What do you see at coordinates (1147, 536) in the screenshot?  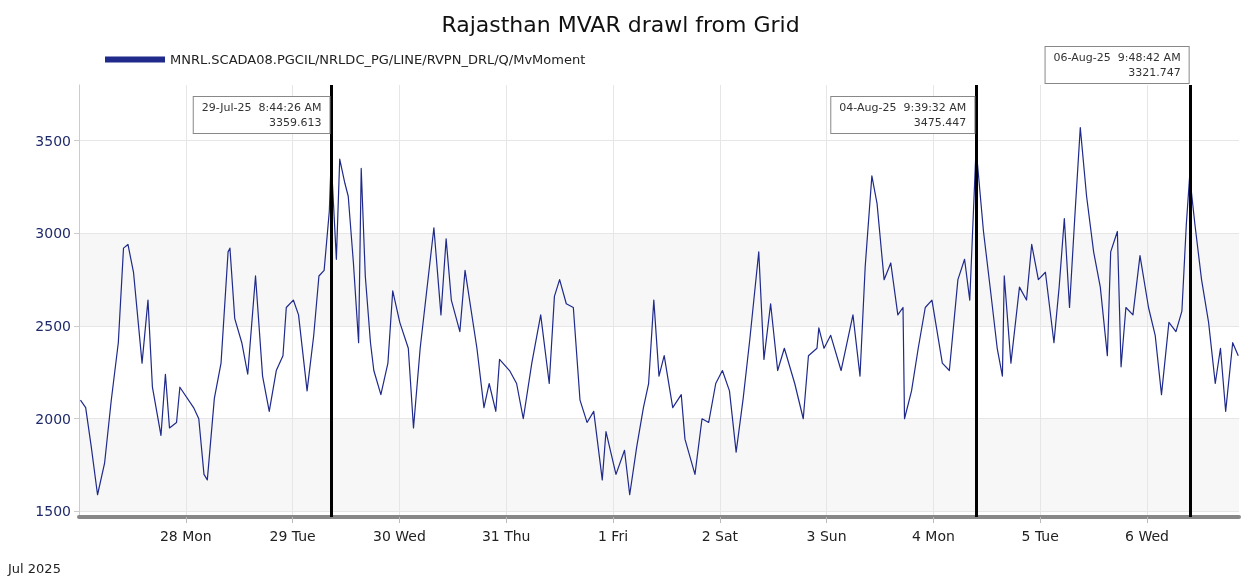 I see `x-tick-label: 6 Wed` at bounding box center [1147, 536].